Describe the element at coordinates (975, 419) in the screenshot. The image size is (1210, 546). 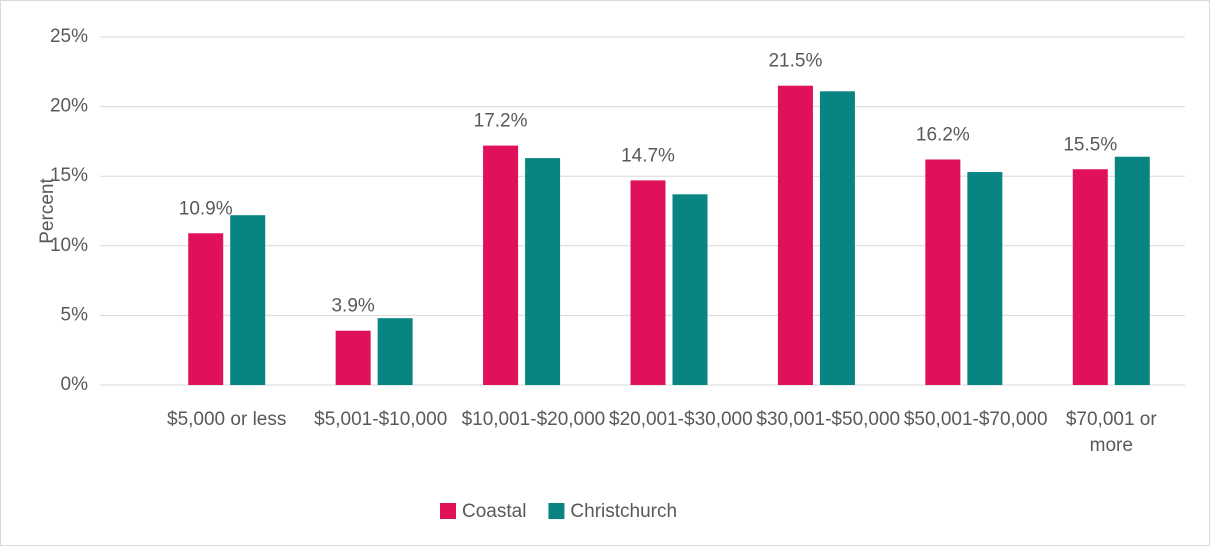
I see `x-tick-label: $50,001-$70,000` at that location.